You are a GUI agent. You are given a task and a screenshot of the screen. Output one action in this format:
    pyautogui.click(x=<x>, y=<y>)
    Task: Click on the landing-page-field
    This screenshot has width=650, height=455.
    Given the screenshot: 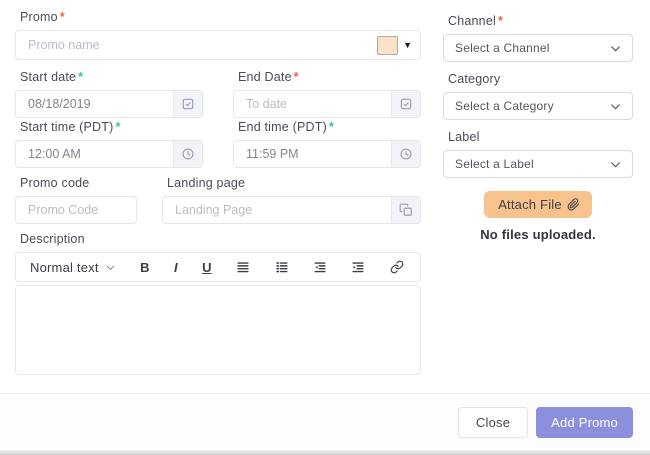 What is the action you would take?
    pyautogui.click(x=291, y=210)
    